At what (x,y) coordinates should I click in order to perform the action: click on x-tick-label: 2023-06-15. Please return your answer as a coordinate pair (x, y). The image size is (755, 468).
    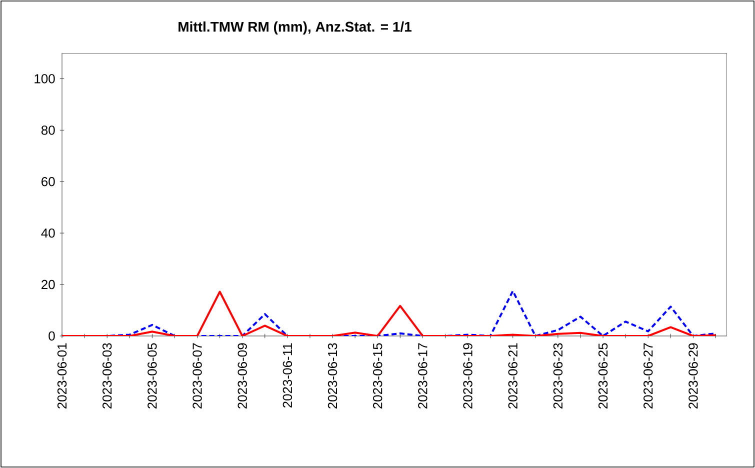
    Looking at the image, I should click on (377, 375).